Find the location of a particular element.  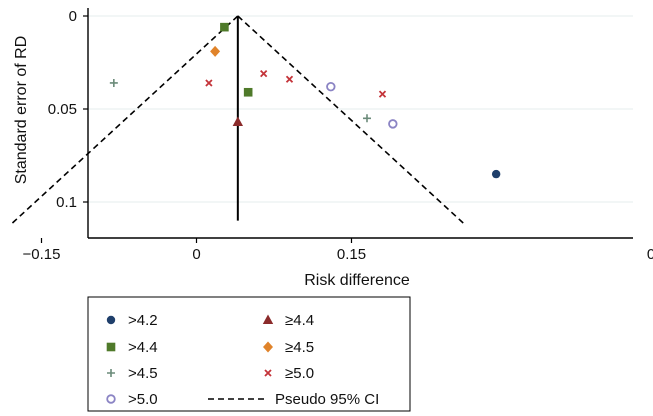

x-tick-label-0: −0.15 is located at coordinates (42, 254).